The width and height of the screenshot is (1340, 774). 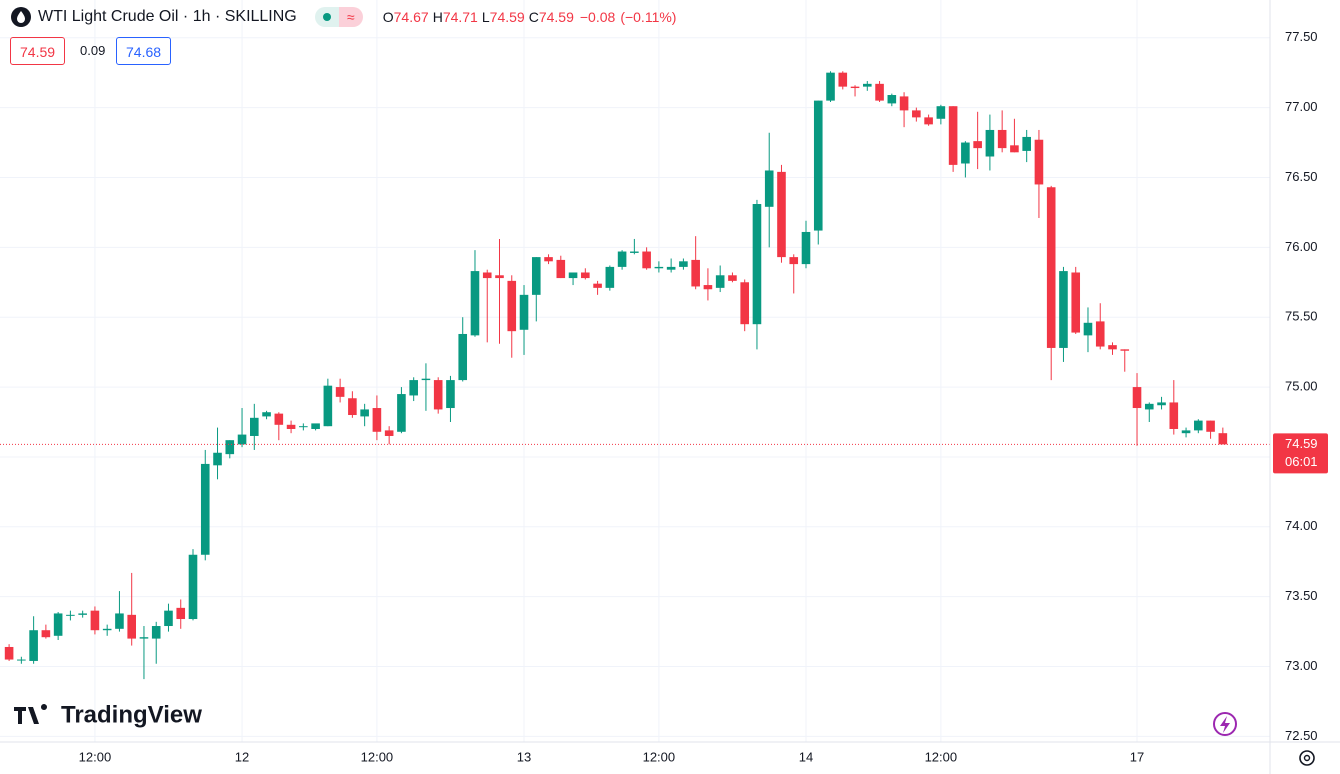 What do you see at coordinates (437, 17) in the screenshot?
I see `ohlc-label: H` at bounding box center [437, 17].